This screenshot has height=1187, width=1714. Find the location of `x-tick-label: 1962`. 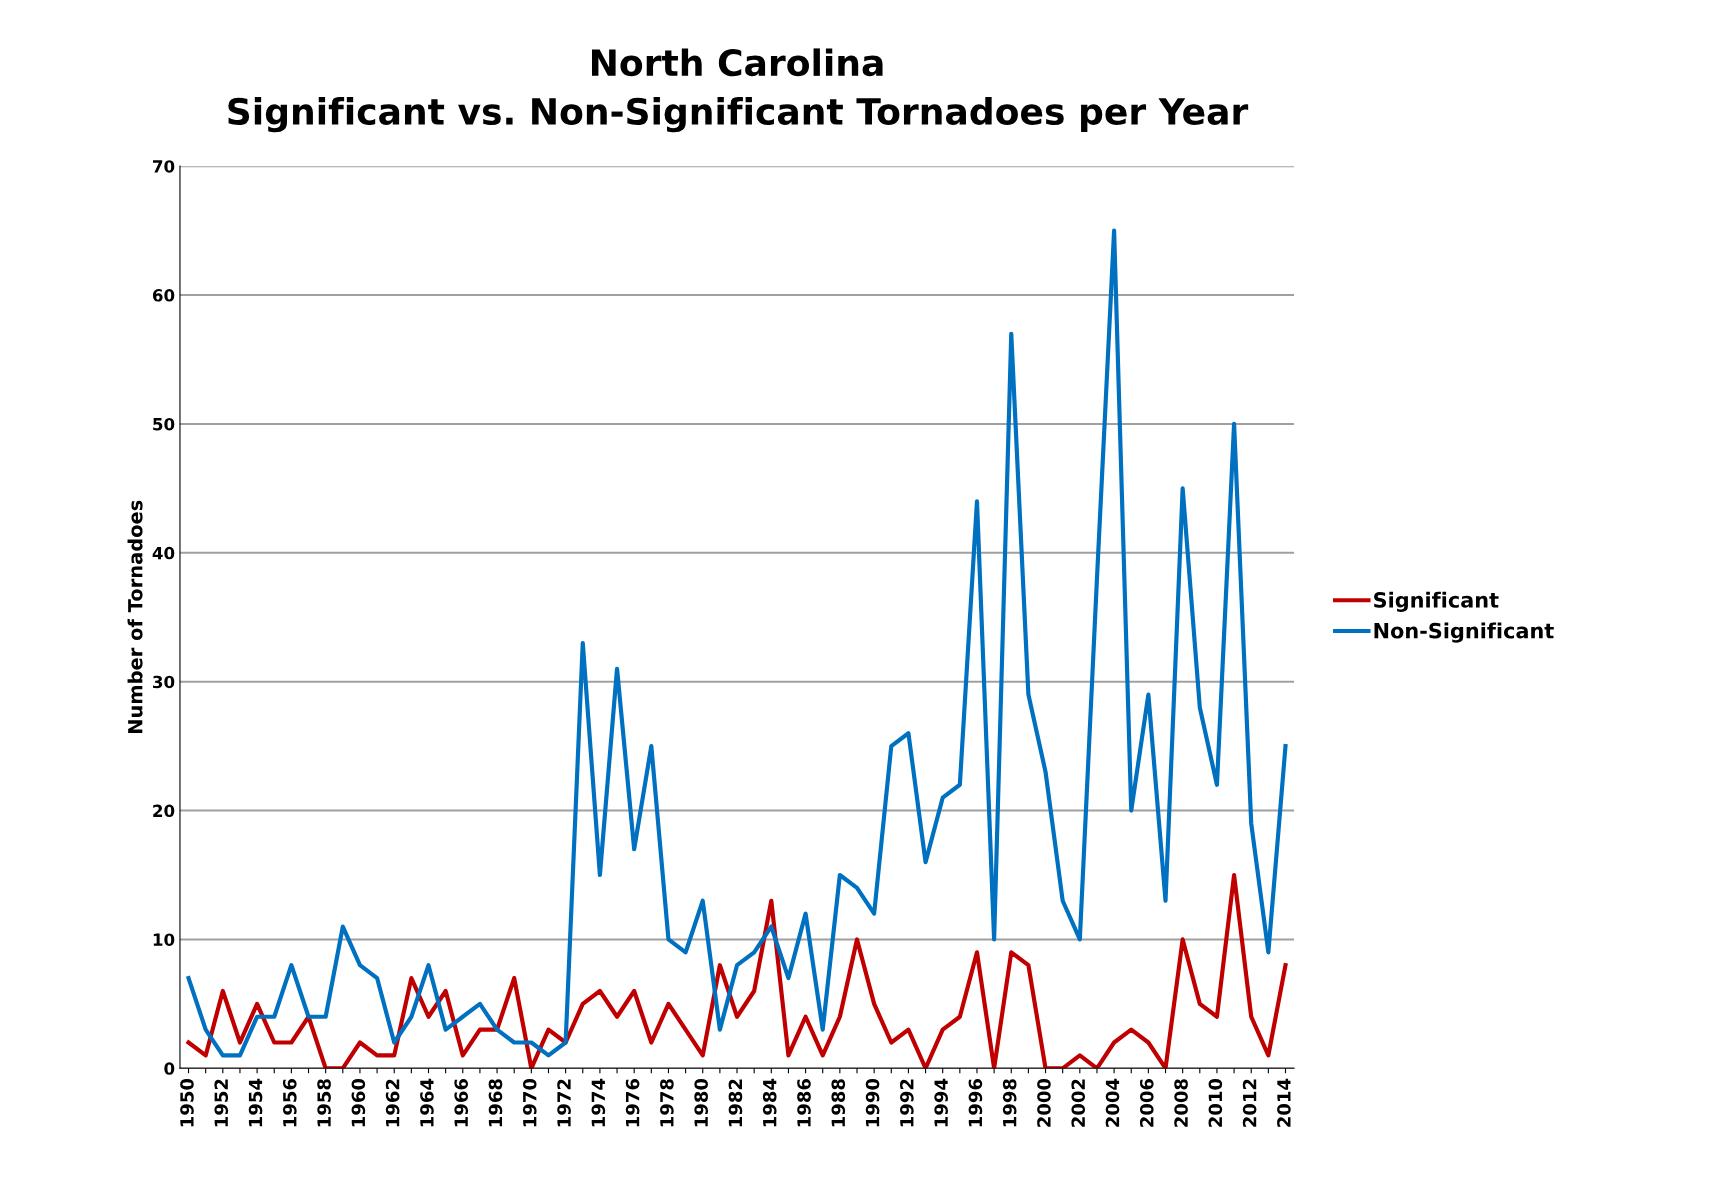

x-tick-label: 1962 is located at coordinates (392, 1103).